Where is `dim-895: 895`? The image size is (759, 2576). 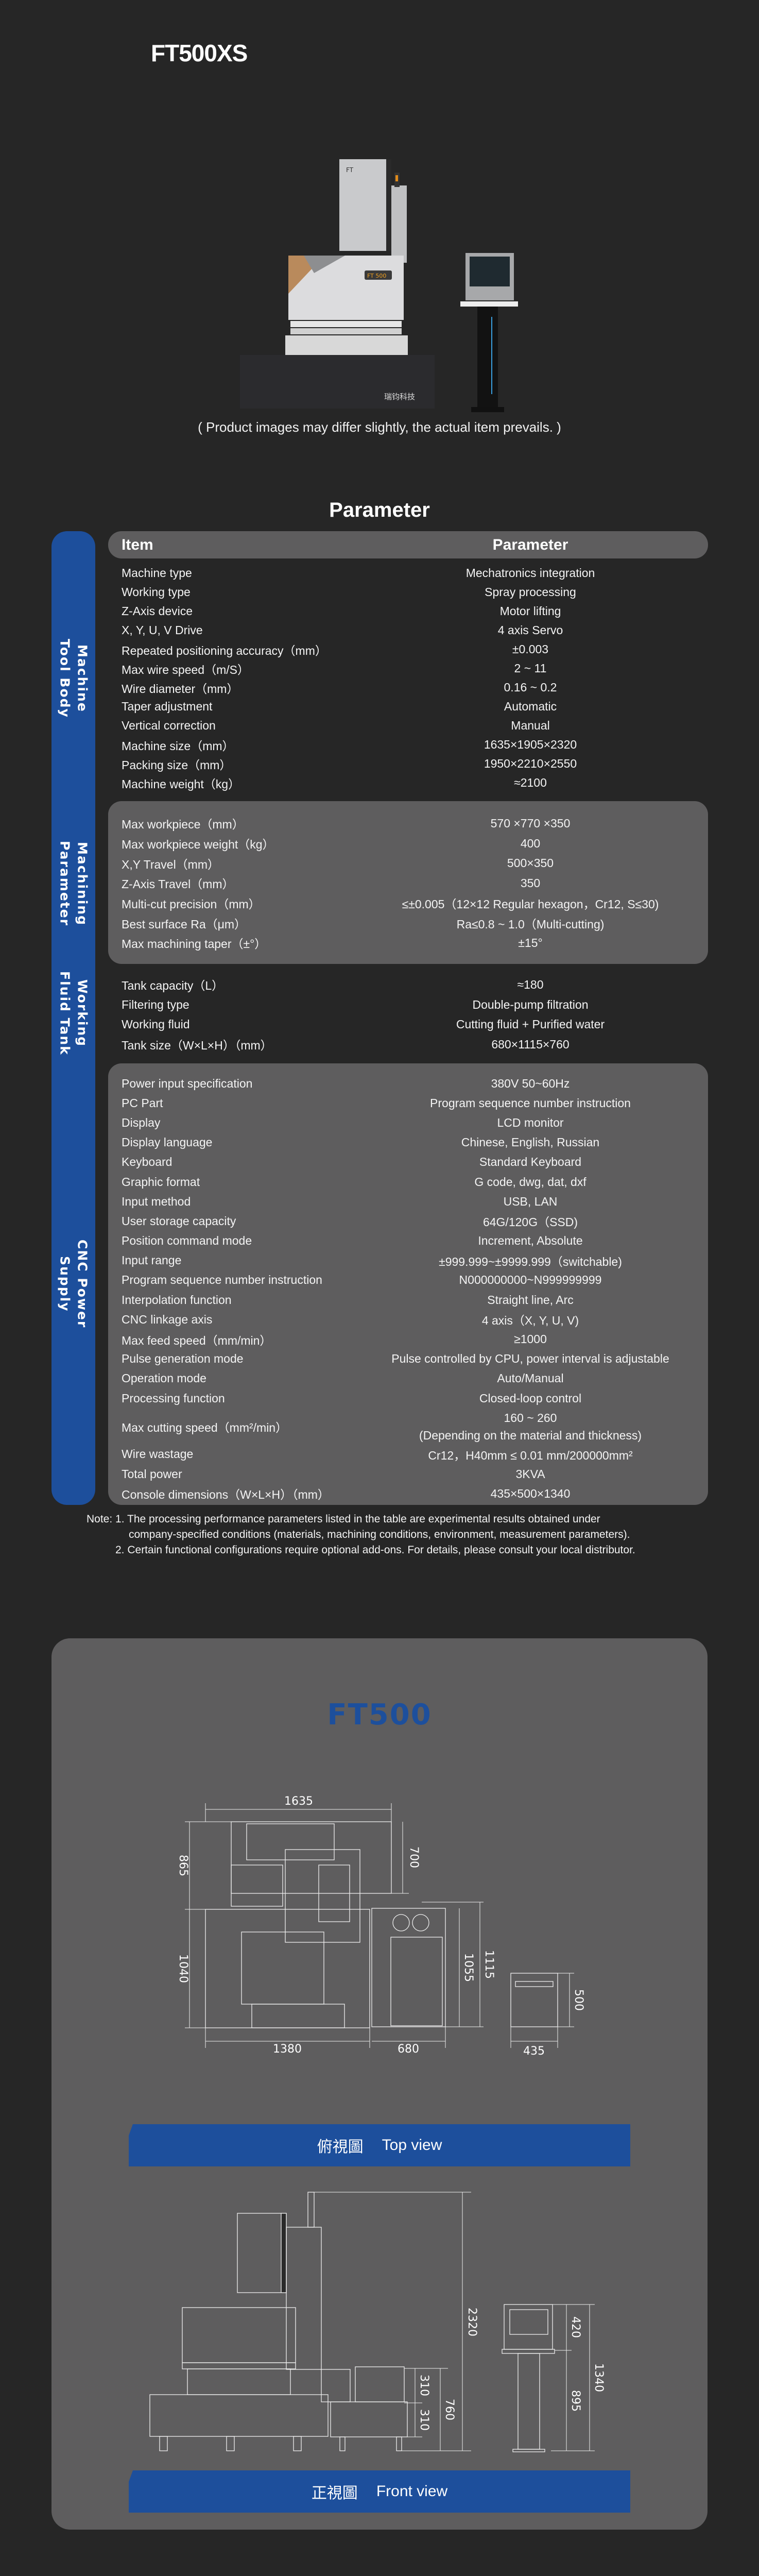 dim-895: 895 is located at coordinates (575, 2401).